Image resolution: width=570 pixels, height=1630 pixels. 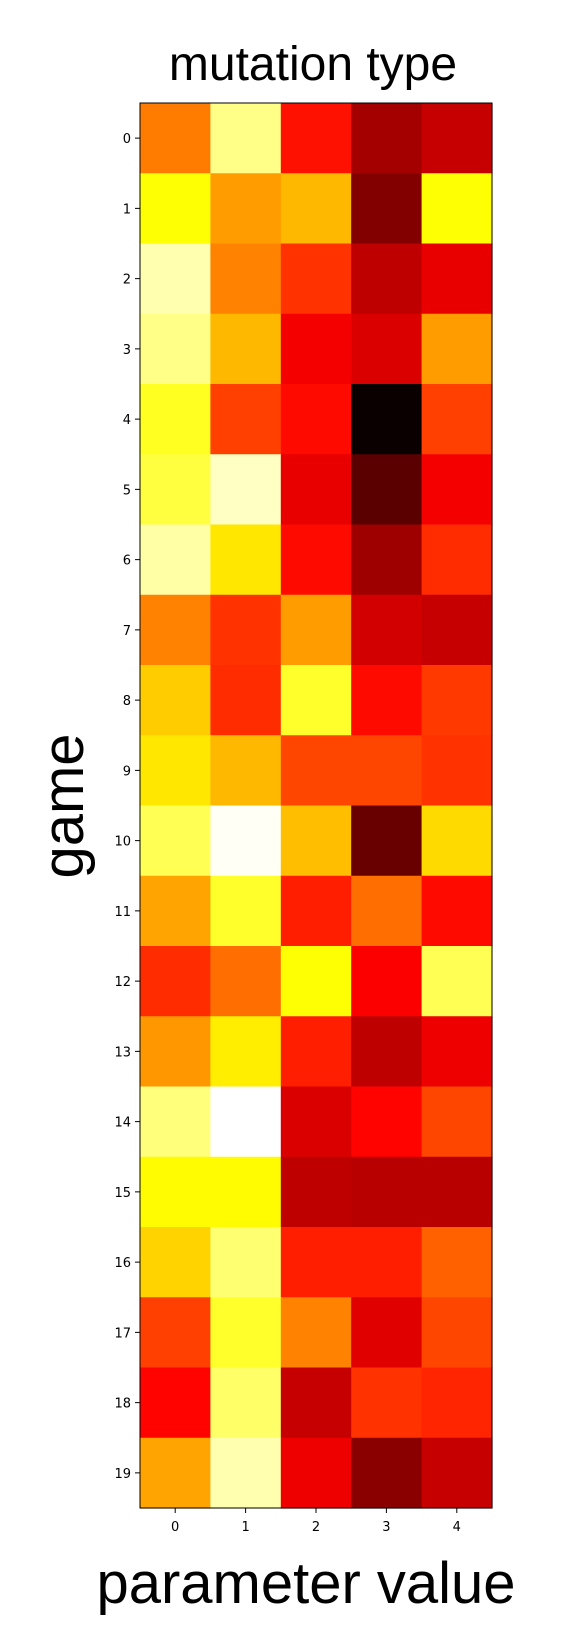 What do you see at coordinates (122, 982) in the screenshot?
I see `y-tick-label: 12` at bounding box center [122, 982].